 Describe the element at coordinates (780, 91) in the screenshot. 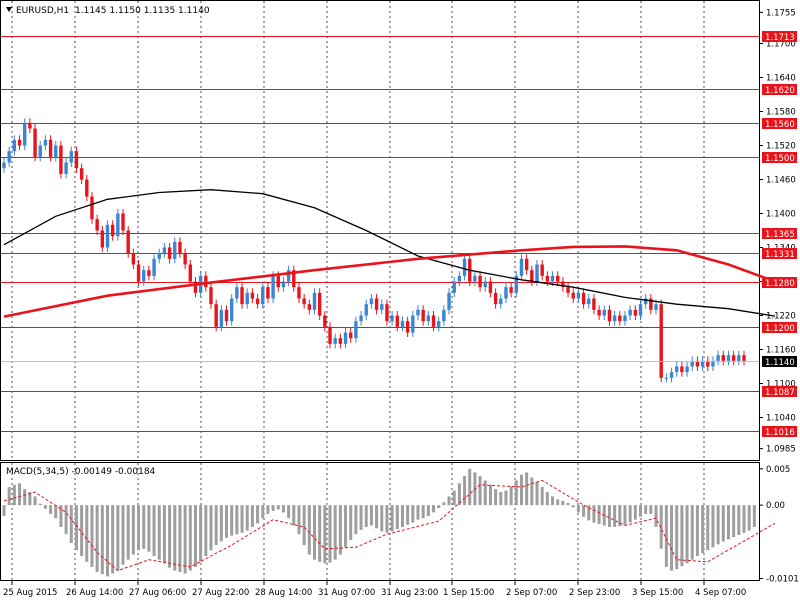

I see `level-label-text: 1.1620` at that location.